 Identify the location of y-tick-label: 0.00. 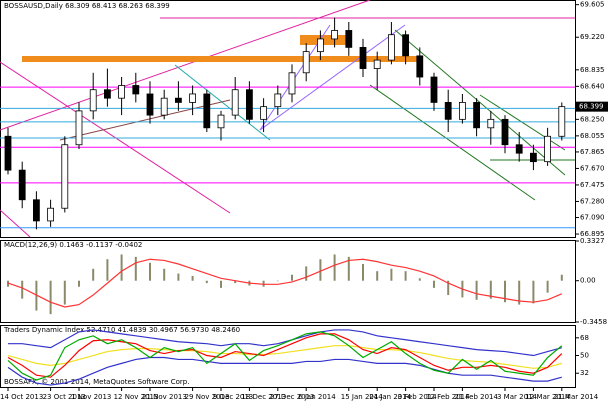
(588, 281).